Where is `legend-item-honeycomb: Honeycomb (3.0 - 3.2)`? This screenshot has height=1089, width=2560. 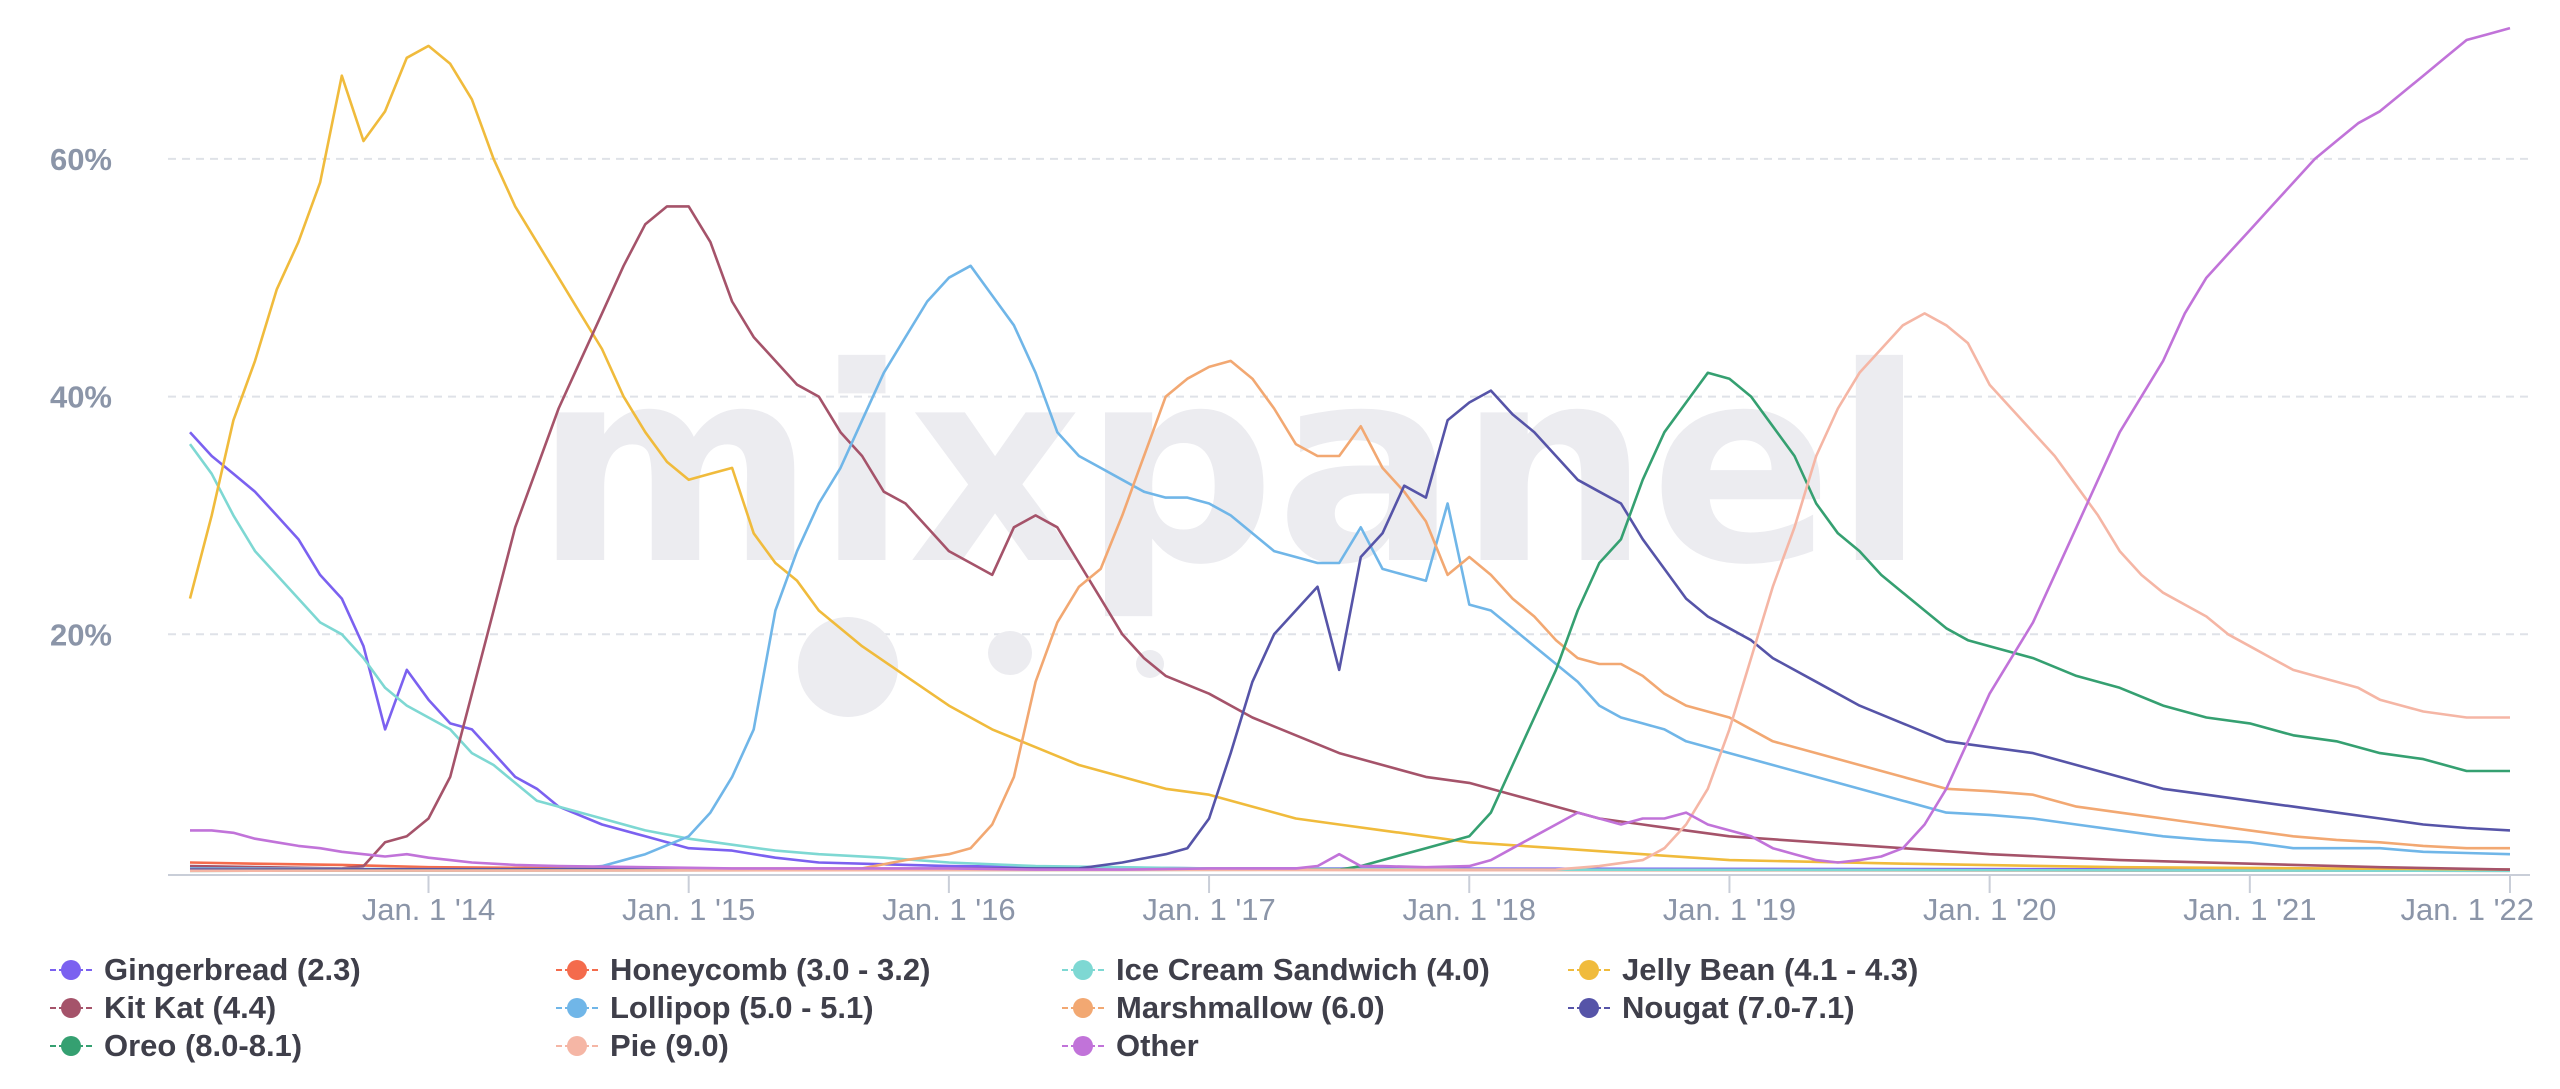
legend-item-honeycomb: Honeycomb (3.0 - 3.2) is located at coordinates (742, 970).